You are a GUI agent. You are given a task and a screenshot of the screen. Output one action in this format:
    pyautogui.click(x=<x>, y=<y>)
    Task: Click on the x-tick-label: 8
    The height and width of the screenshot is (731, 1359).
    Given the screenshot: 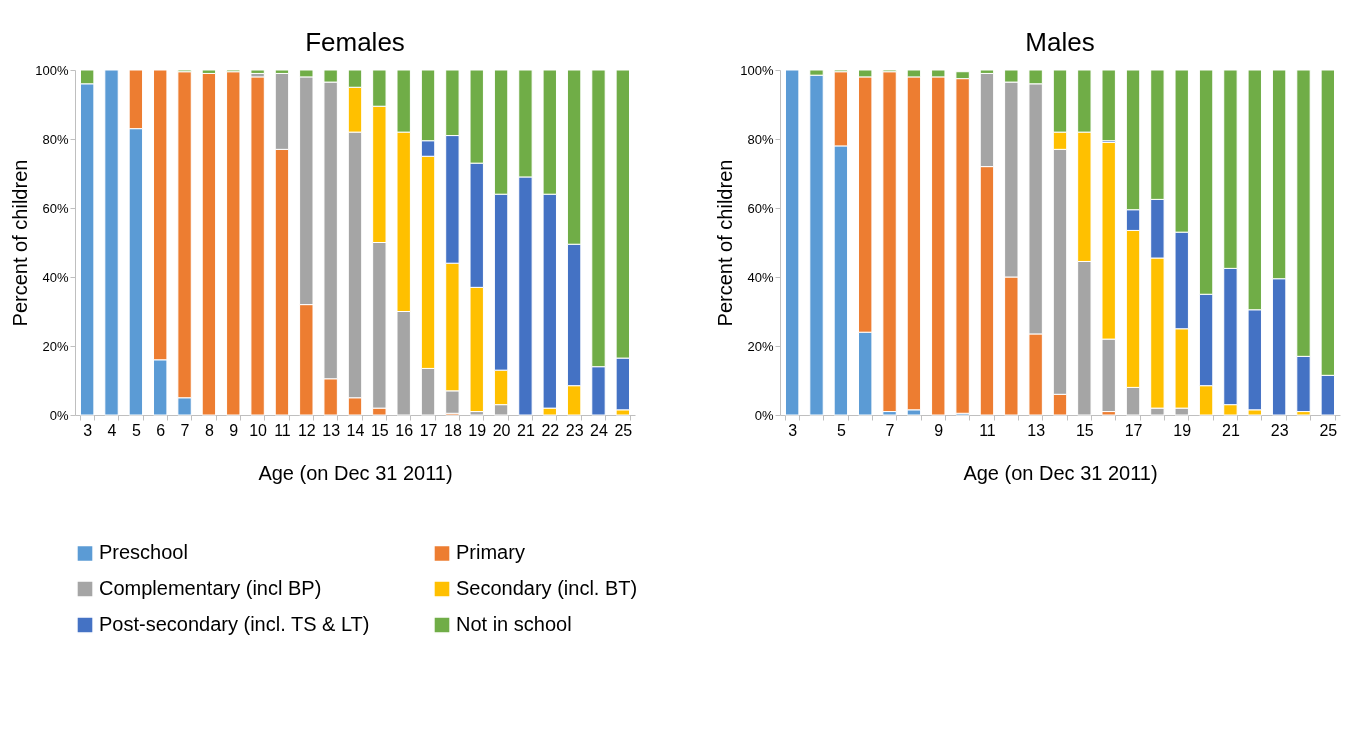 What is the action you would take?
    pyautogui.click(x=209, y=430)
    